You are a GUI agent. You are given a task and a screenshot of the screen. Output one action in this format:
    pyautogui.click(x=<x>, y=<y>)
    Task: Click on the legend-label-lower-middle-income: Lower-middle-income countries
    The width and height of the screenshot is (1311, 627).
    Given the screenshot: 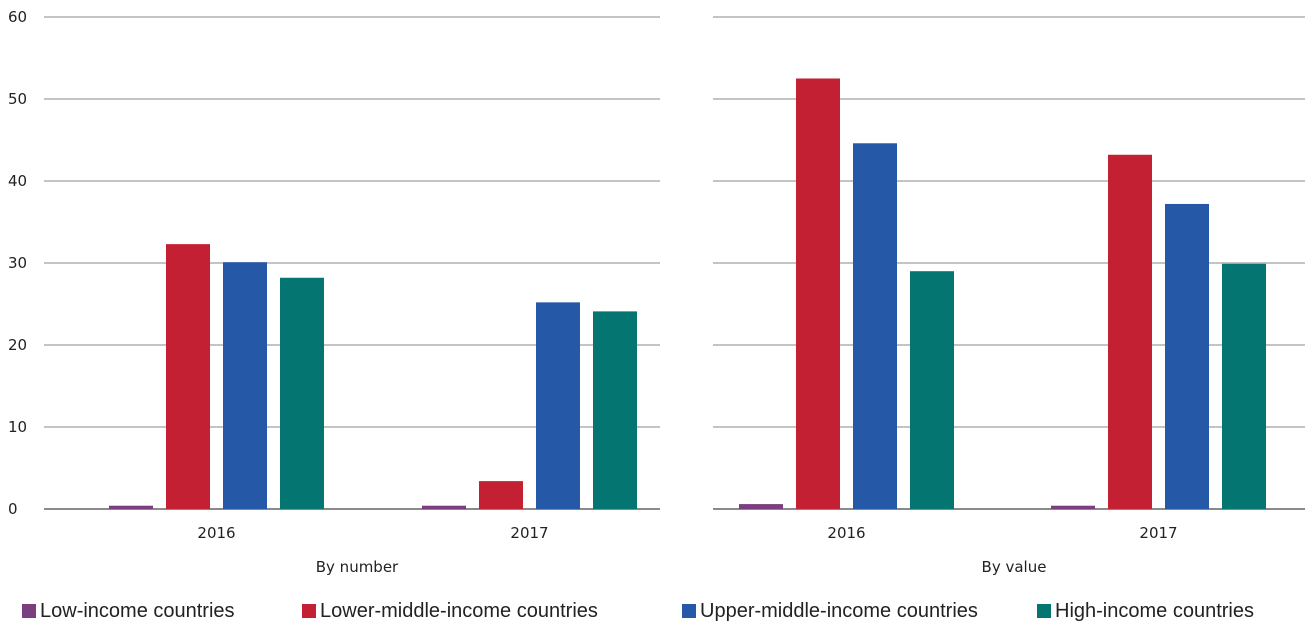 What is the action you would take?
    pyautogui.click(x=459, y=611)
    